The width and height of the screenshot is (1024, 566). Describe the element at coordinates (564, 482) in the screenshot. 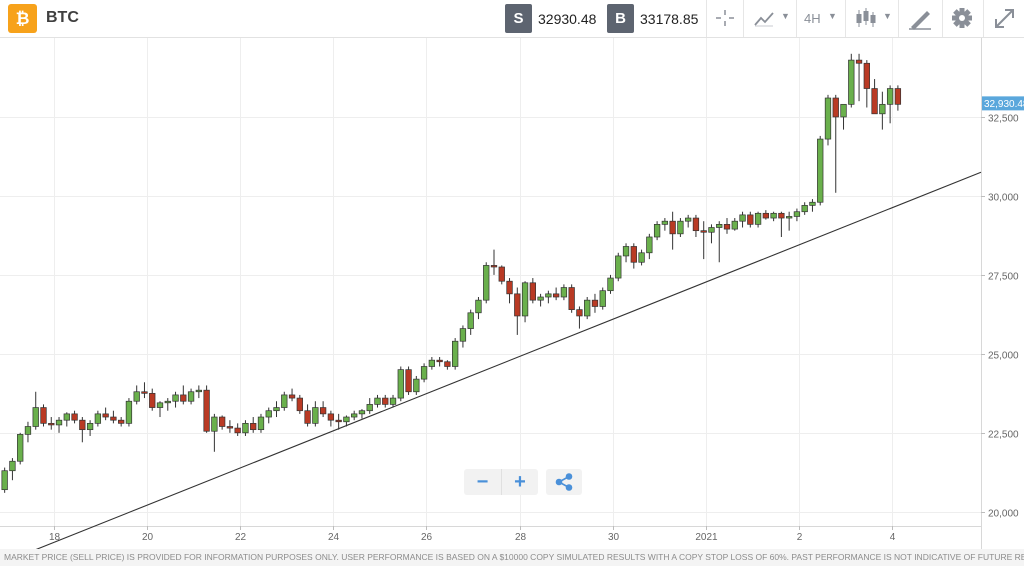

I see `share-button` at that location.